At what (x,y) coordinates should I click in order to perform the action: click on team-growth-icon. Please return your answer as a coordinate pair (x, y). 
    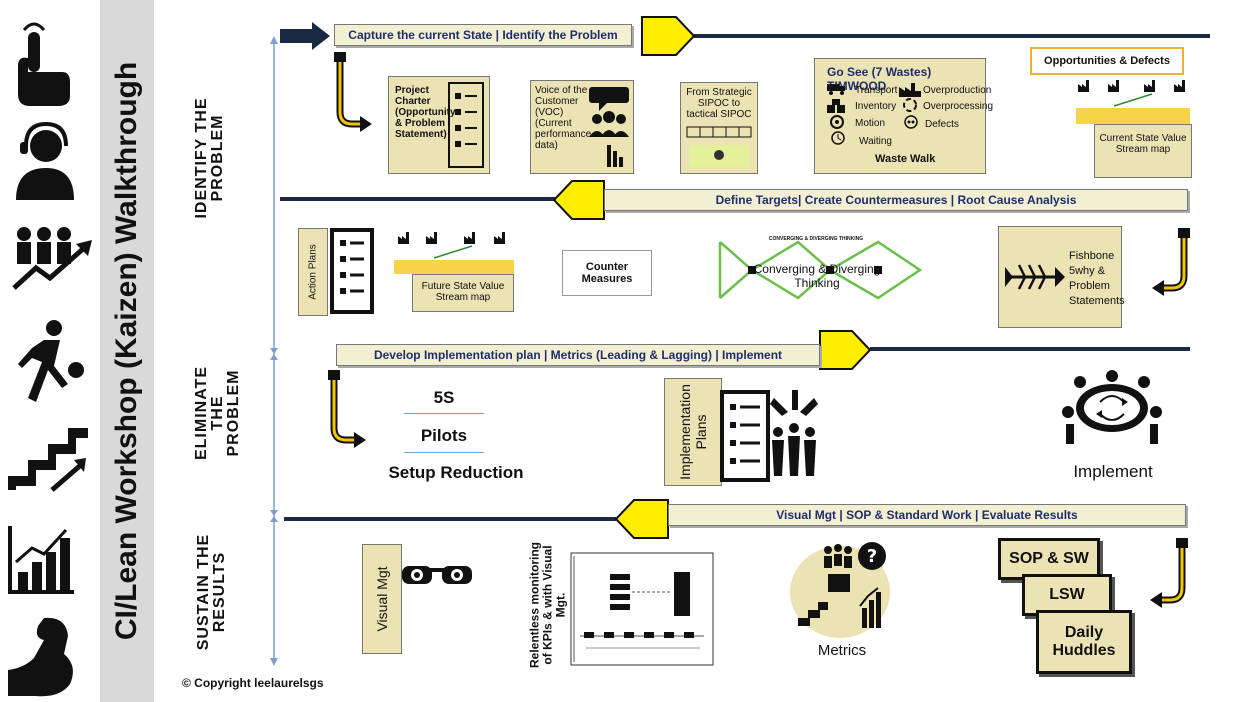
    Looking at the image, I should click on (52, 258).